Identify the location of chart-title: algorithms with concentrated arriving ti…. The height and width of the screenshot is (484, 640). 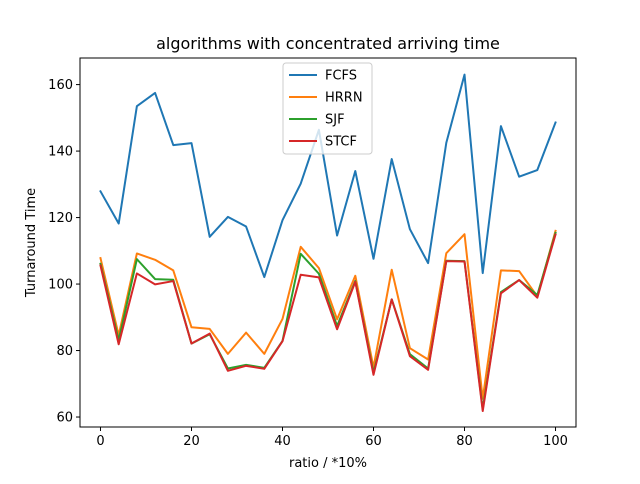
(328, 43).